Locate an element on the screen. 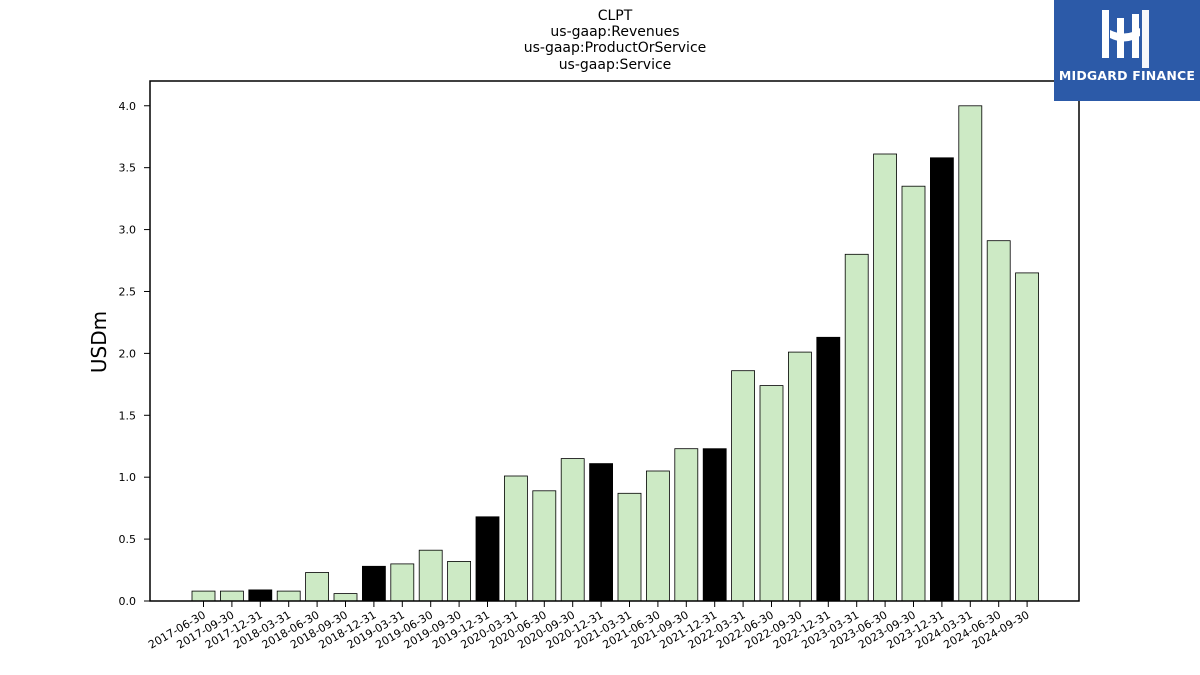 This screenshot has width=1200, height=675. logo-text: MIDGARD FINANCE is located at coordinates (1127, 75).